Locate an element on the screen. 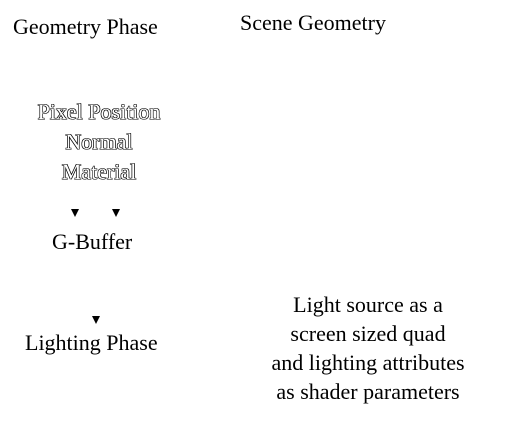 The height and width of the screenshot is (423, 510). gbuffer-label: G-Buffer is located at coordinates (92, 241).